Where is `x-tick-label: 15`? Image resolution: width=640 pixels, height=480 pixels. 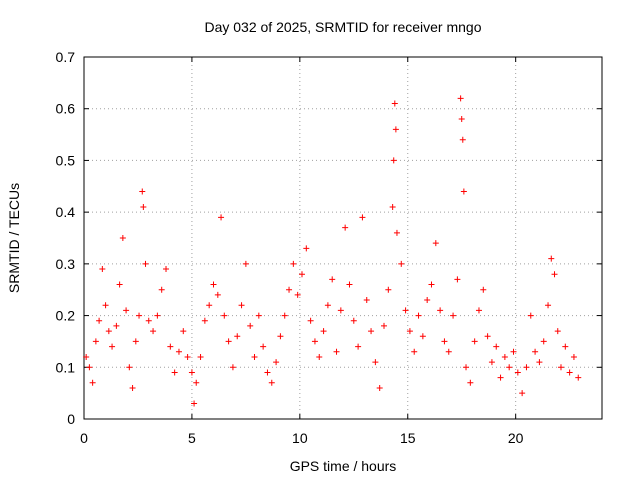
x-tick-label: 15 is located at coordinates (408, 438).